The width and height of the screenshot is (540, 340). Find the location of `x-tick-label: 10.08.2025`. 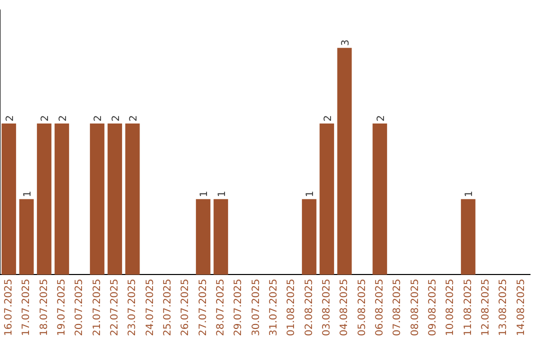

x-tick-label: 10.08.2025 is located at coordinates (450, 307).